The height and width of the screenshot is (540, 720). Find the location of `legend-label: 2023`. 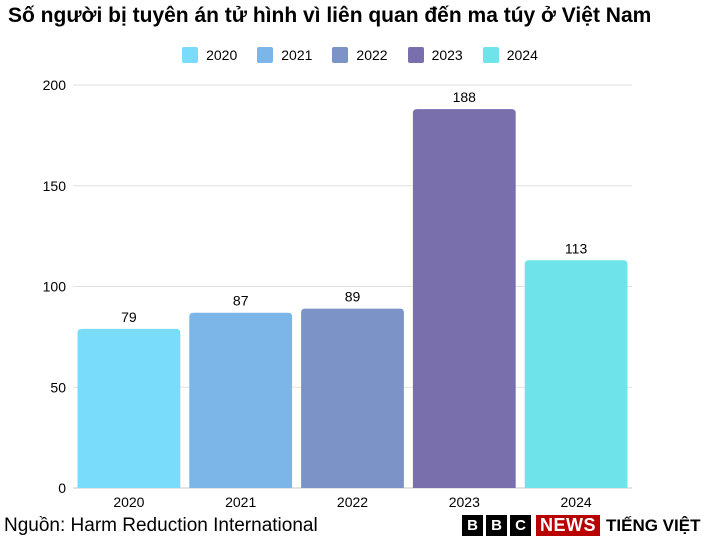

legend-label: 2023 is located at coordinates (447, 55).